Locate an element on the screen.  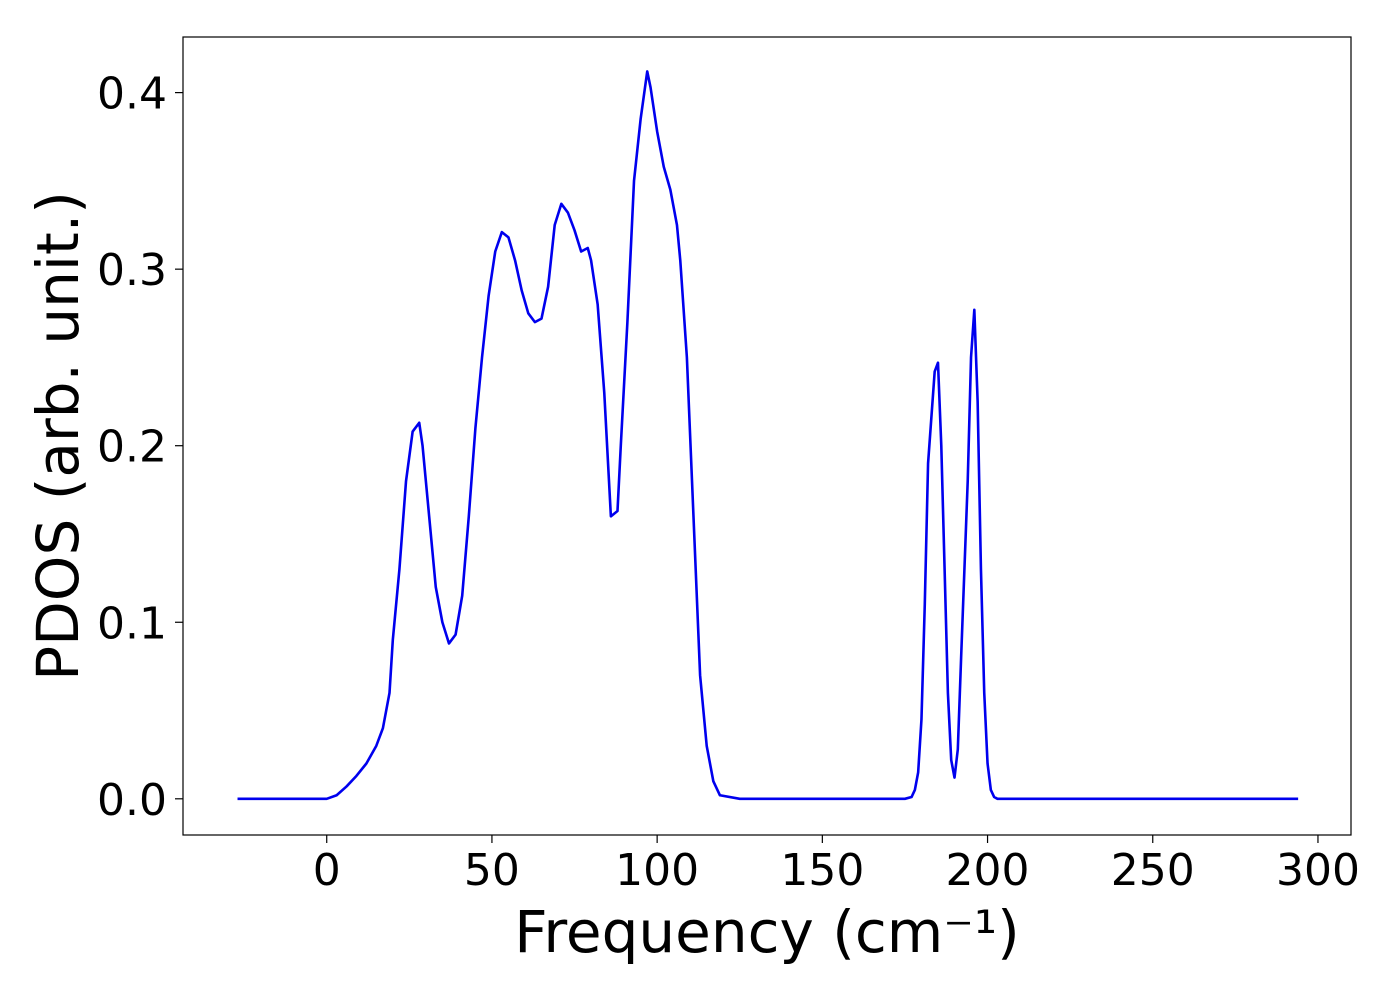
x-tick-label: 300 is located at coordinates (1318, 870).